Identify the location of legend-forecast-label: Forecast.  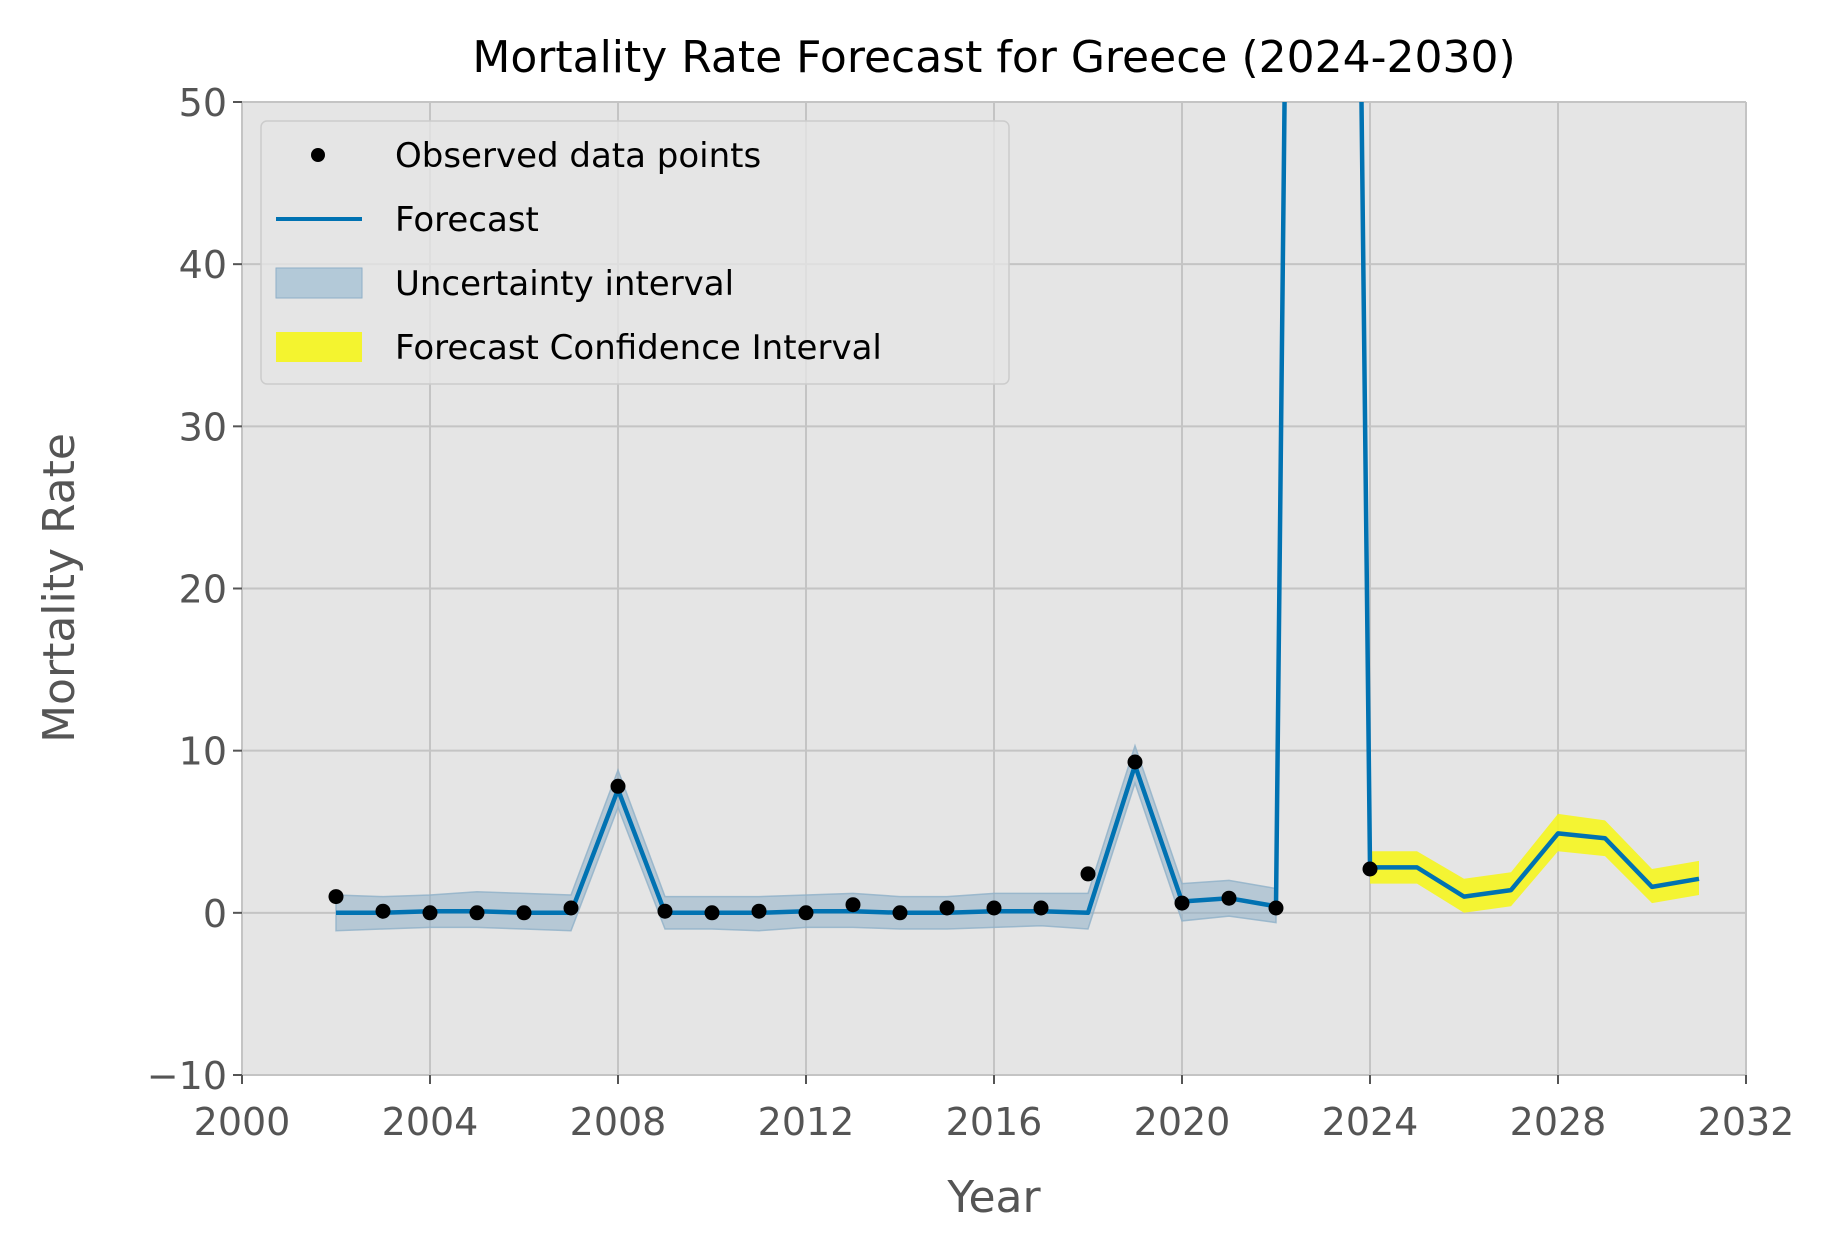
(467, 220).